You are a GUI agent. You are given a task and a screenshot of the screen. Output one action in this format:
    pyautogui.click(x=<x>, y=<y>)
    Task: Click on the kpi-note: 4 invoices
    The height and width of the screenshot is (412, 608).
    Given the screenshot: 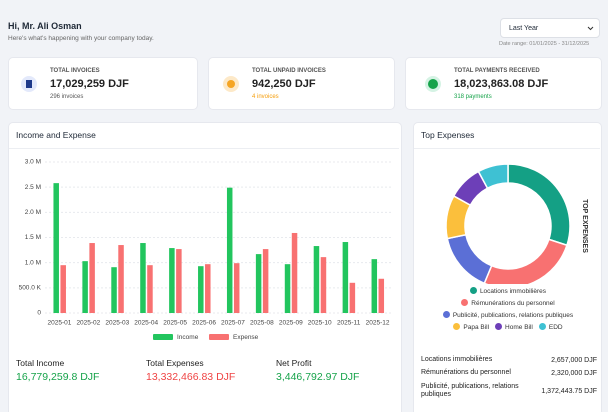 What is the action you would take?
    pyautogui.click(x=265, y=97)
    